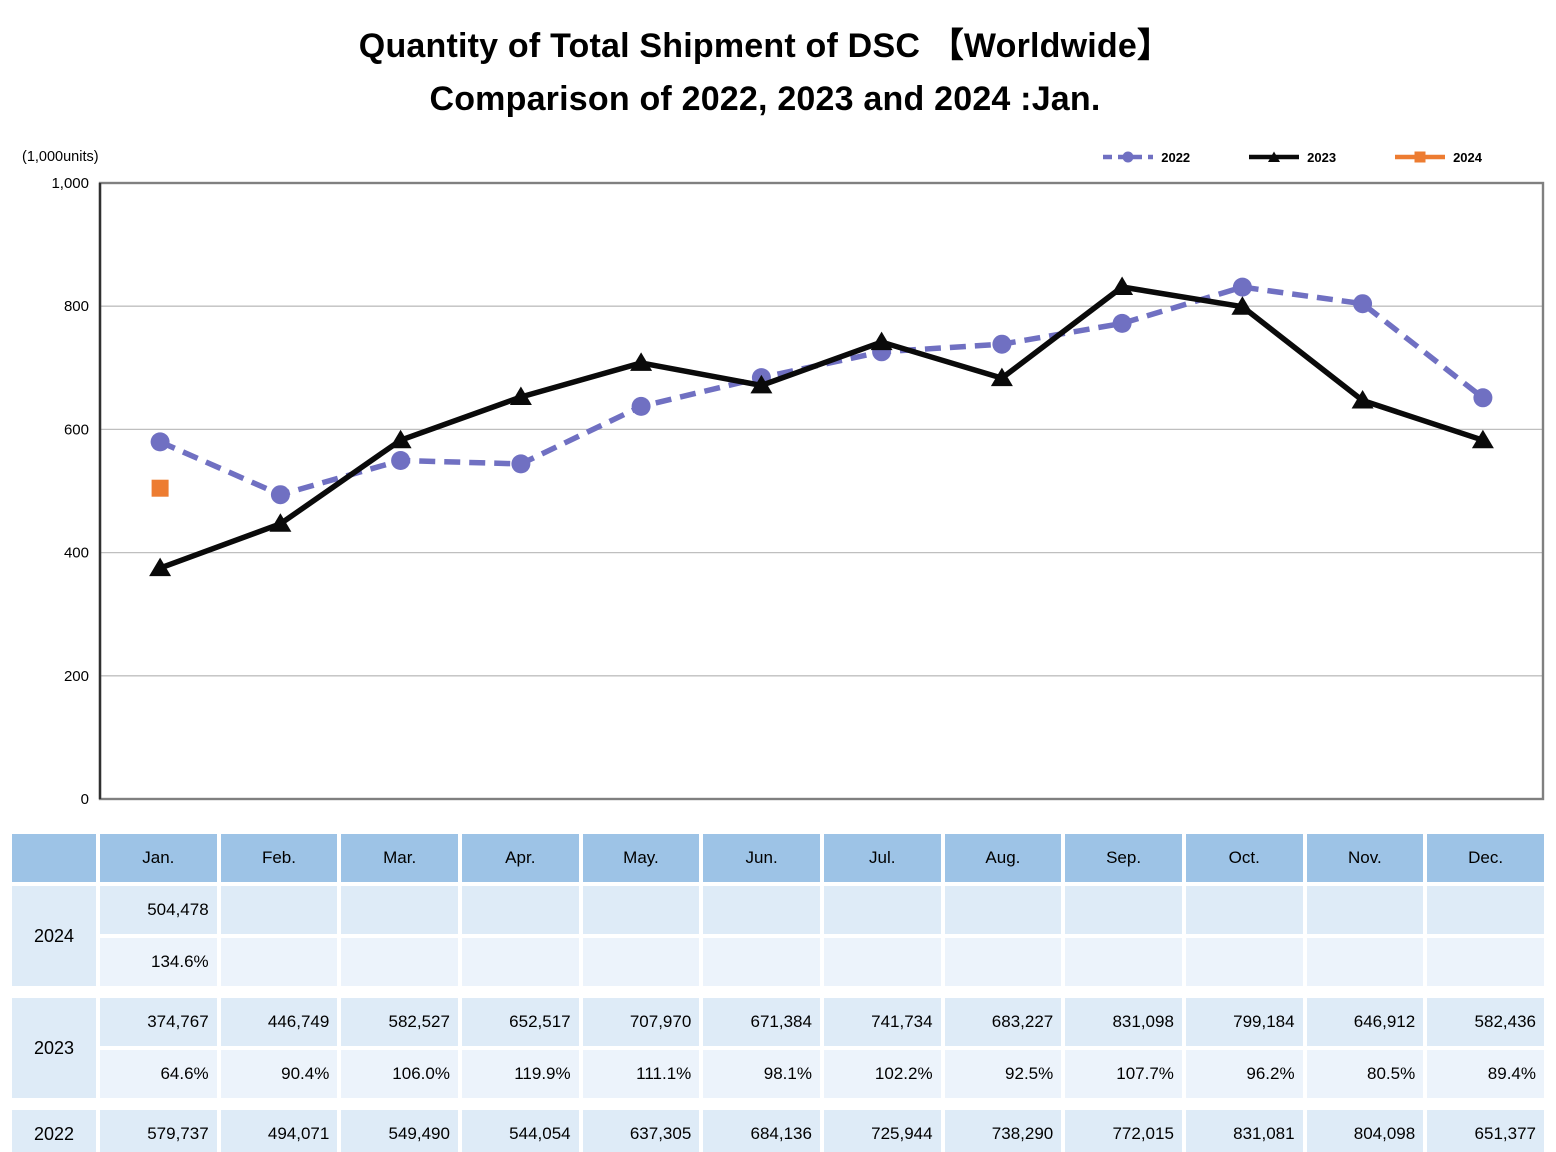 The height and width of the screenshot is (1152, 1556). What do you see at coordinates (1176, 157) in the screenshot?
I see `legend-label-2022: 2022` at bounding box center [1176, 157].